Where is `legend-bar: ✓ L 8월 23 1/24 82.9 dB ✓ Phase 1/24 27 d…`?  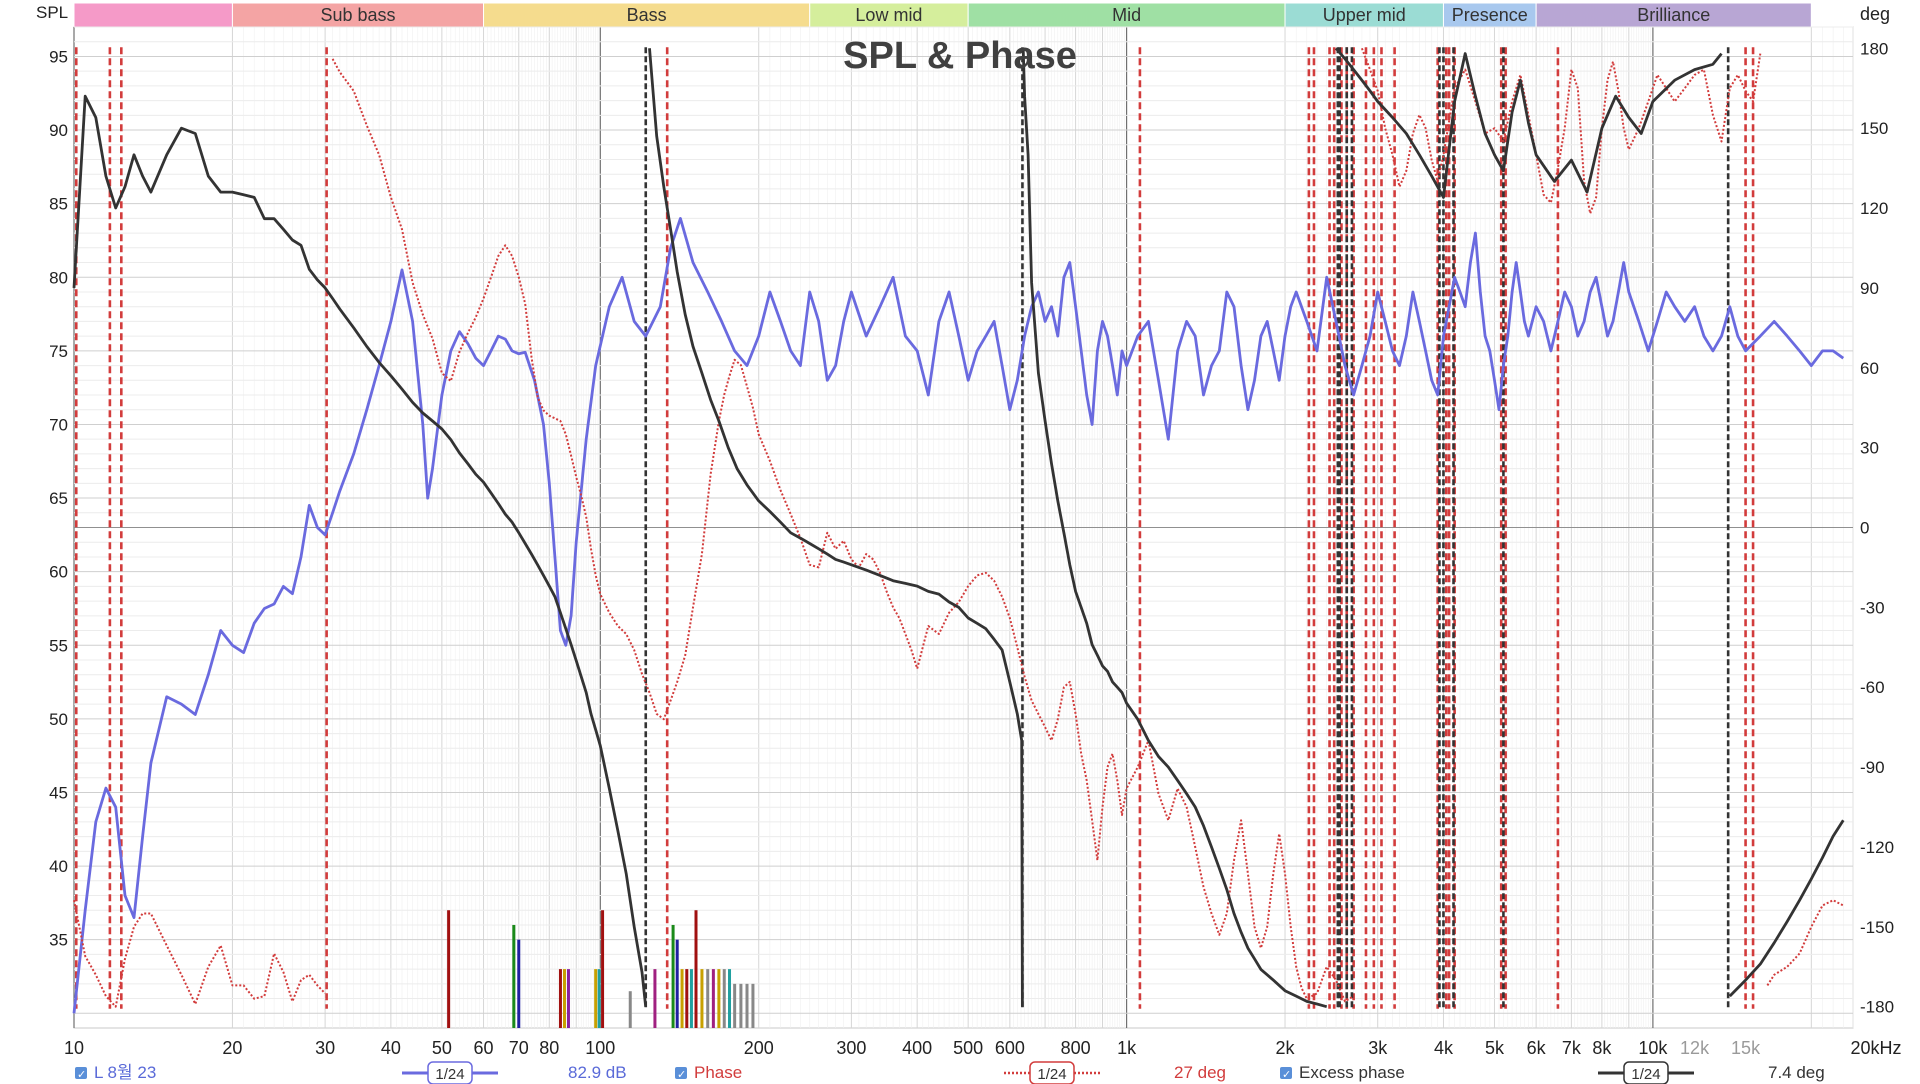
legend-bar: ✓ L 8월 23 1/24 82.9 dB ✓ Phase 1/24 27 d… is located at coordinates (950, 1072).